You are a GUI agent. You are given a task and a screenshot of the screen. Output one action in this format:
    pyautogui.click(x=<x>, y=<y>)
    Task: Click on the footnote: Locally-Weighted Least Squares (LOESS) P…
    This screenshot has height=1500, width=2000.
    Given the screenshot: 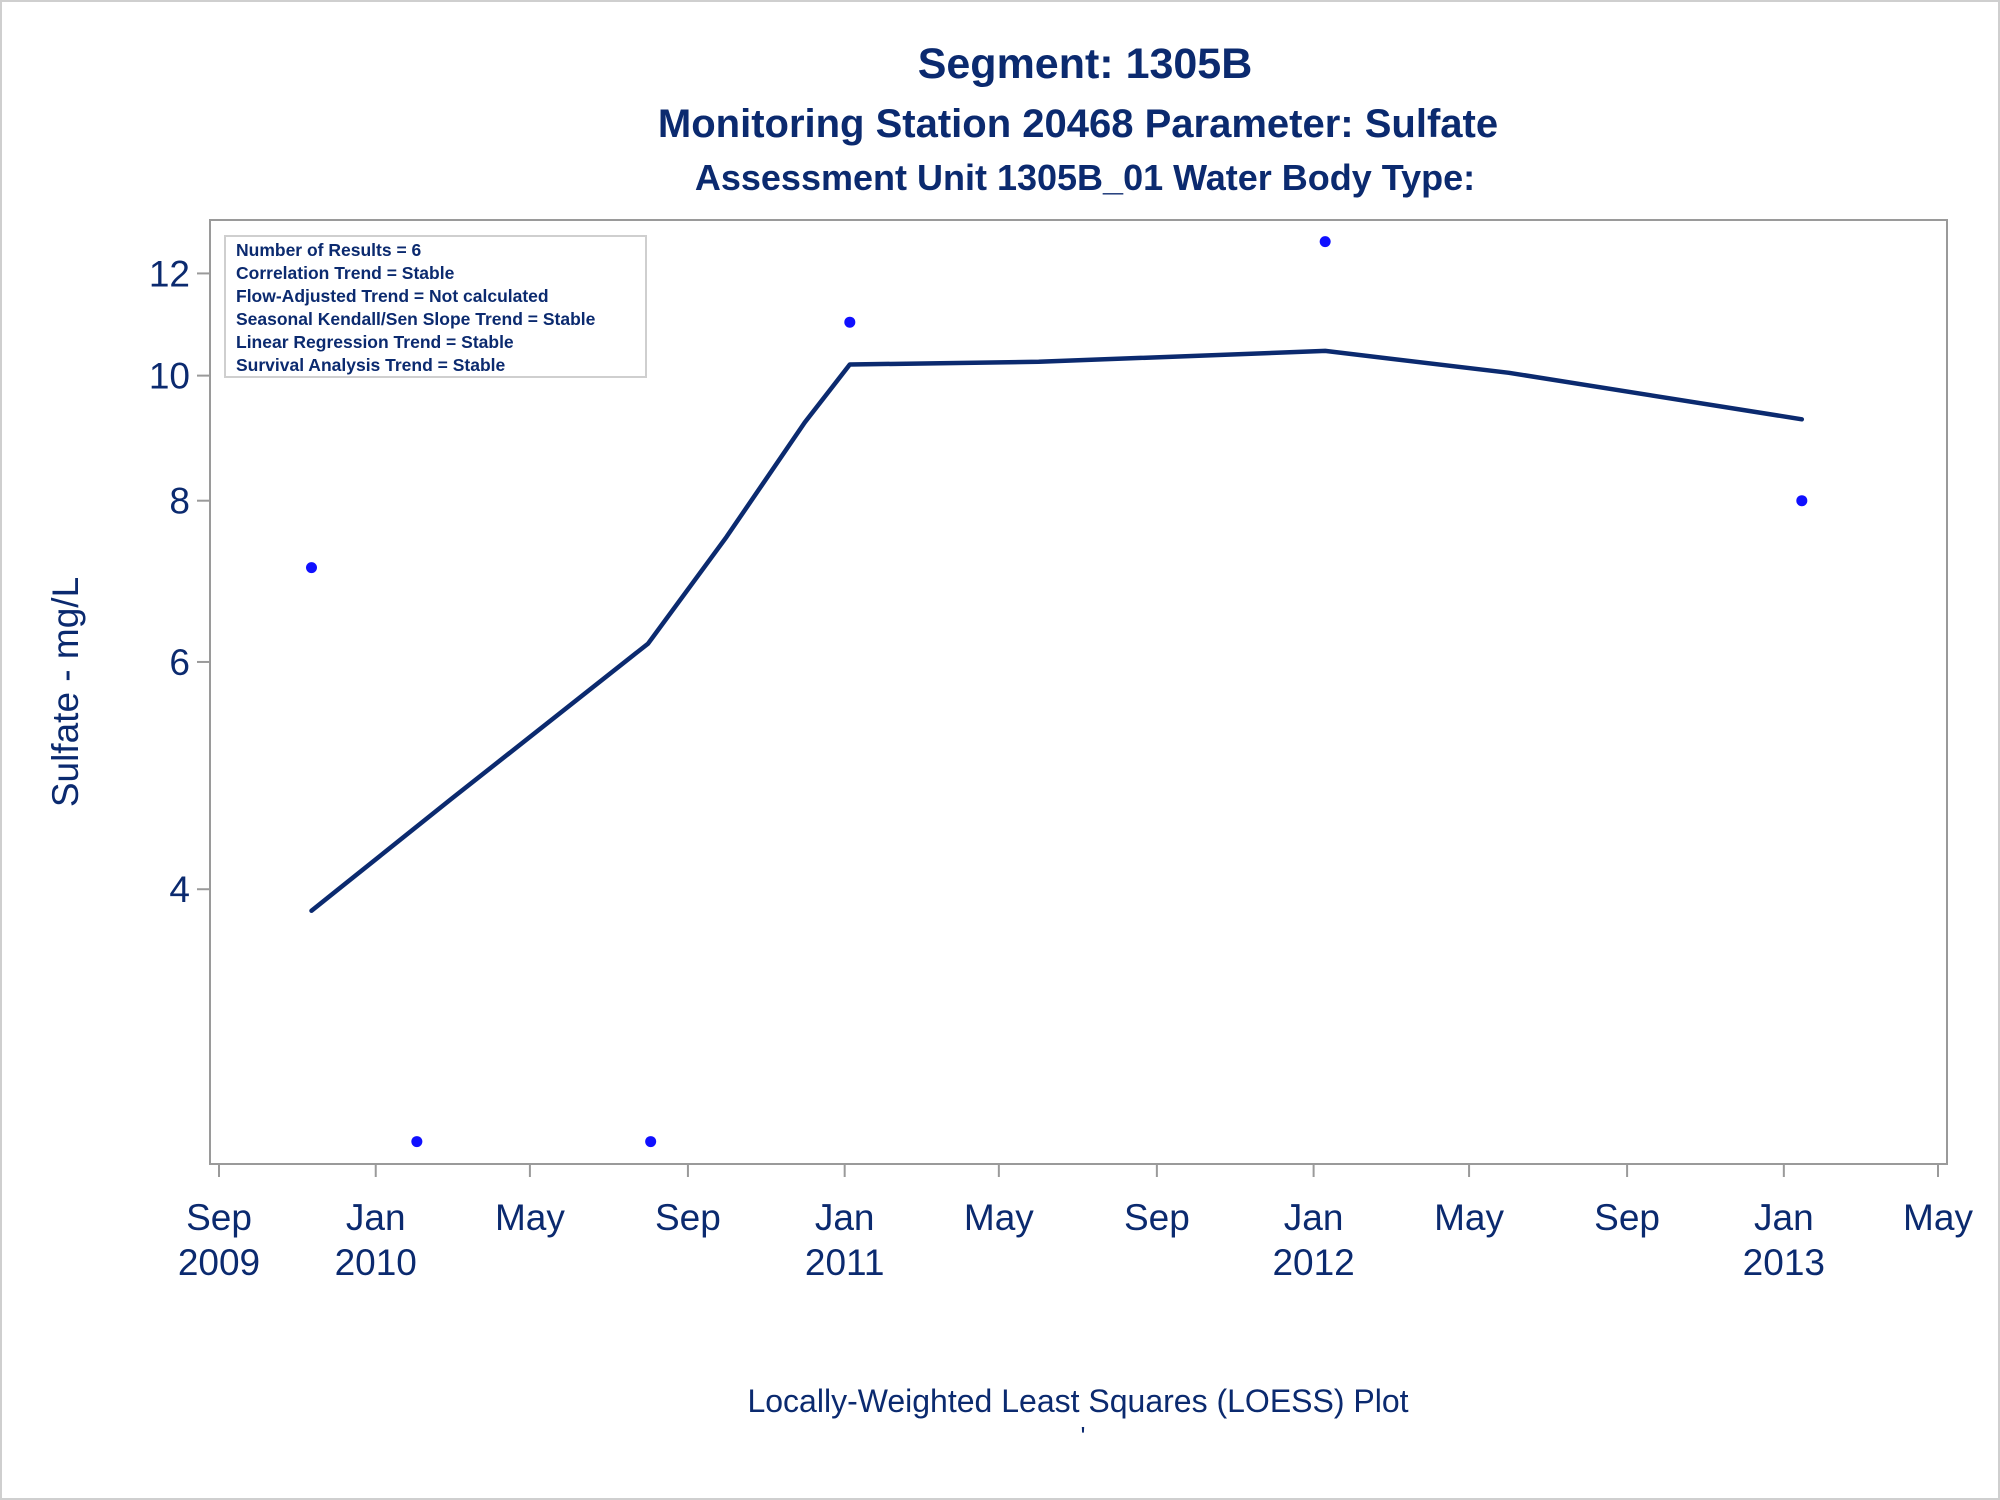 What is the action you would take?
    pyautogui.click(x=1077, y=1401)
    